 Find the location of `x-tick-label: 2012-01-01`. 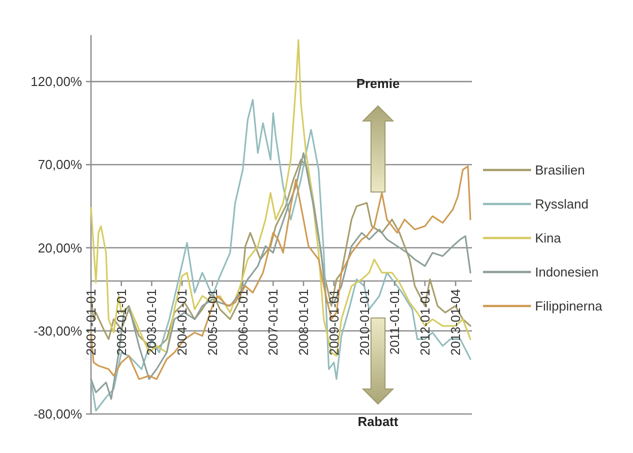

x-tick-label: 2012-01-01 is located at coordinates (424, 322).